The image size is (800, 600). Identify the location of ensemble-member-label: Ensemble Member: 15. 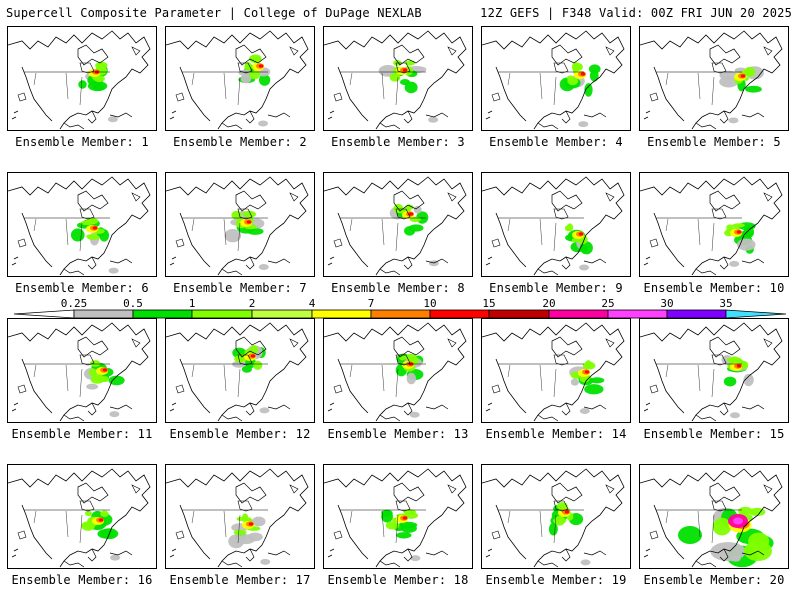
(714, 434).